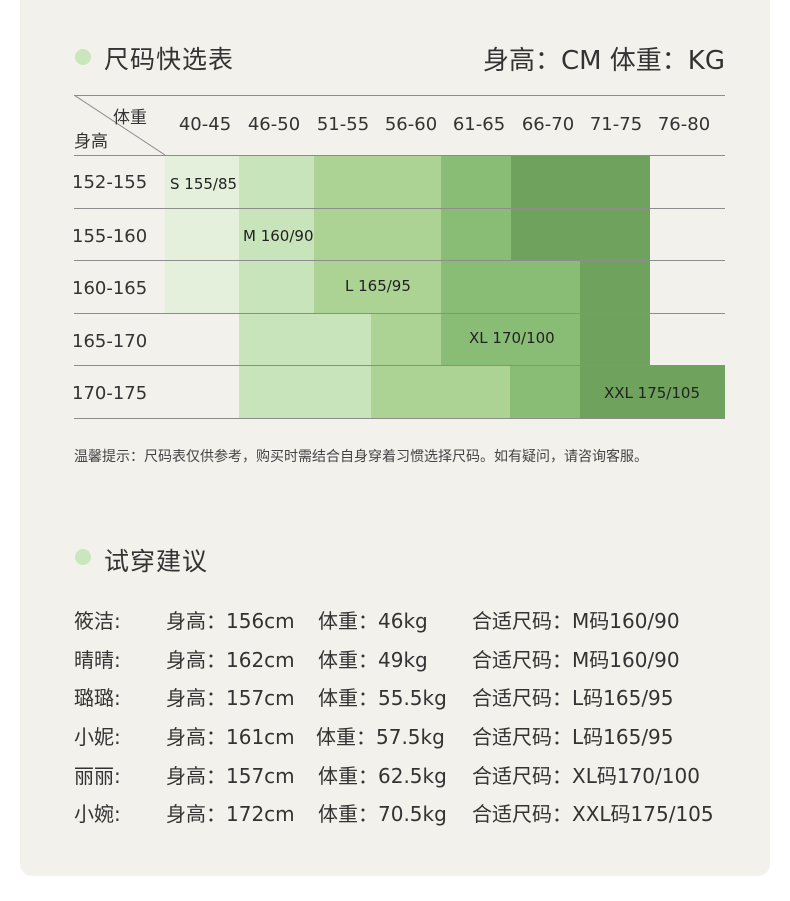 This screenshot has width=790, height=901. Describe the element at coordinates (586, 776) in the screenshot. I see `tester-size: 合适尺码：XL码170/100` at that location.